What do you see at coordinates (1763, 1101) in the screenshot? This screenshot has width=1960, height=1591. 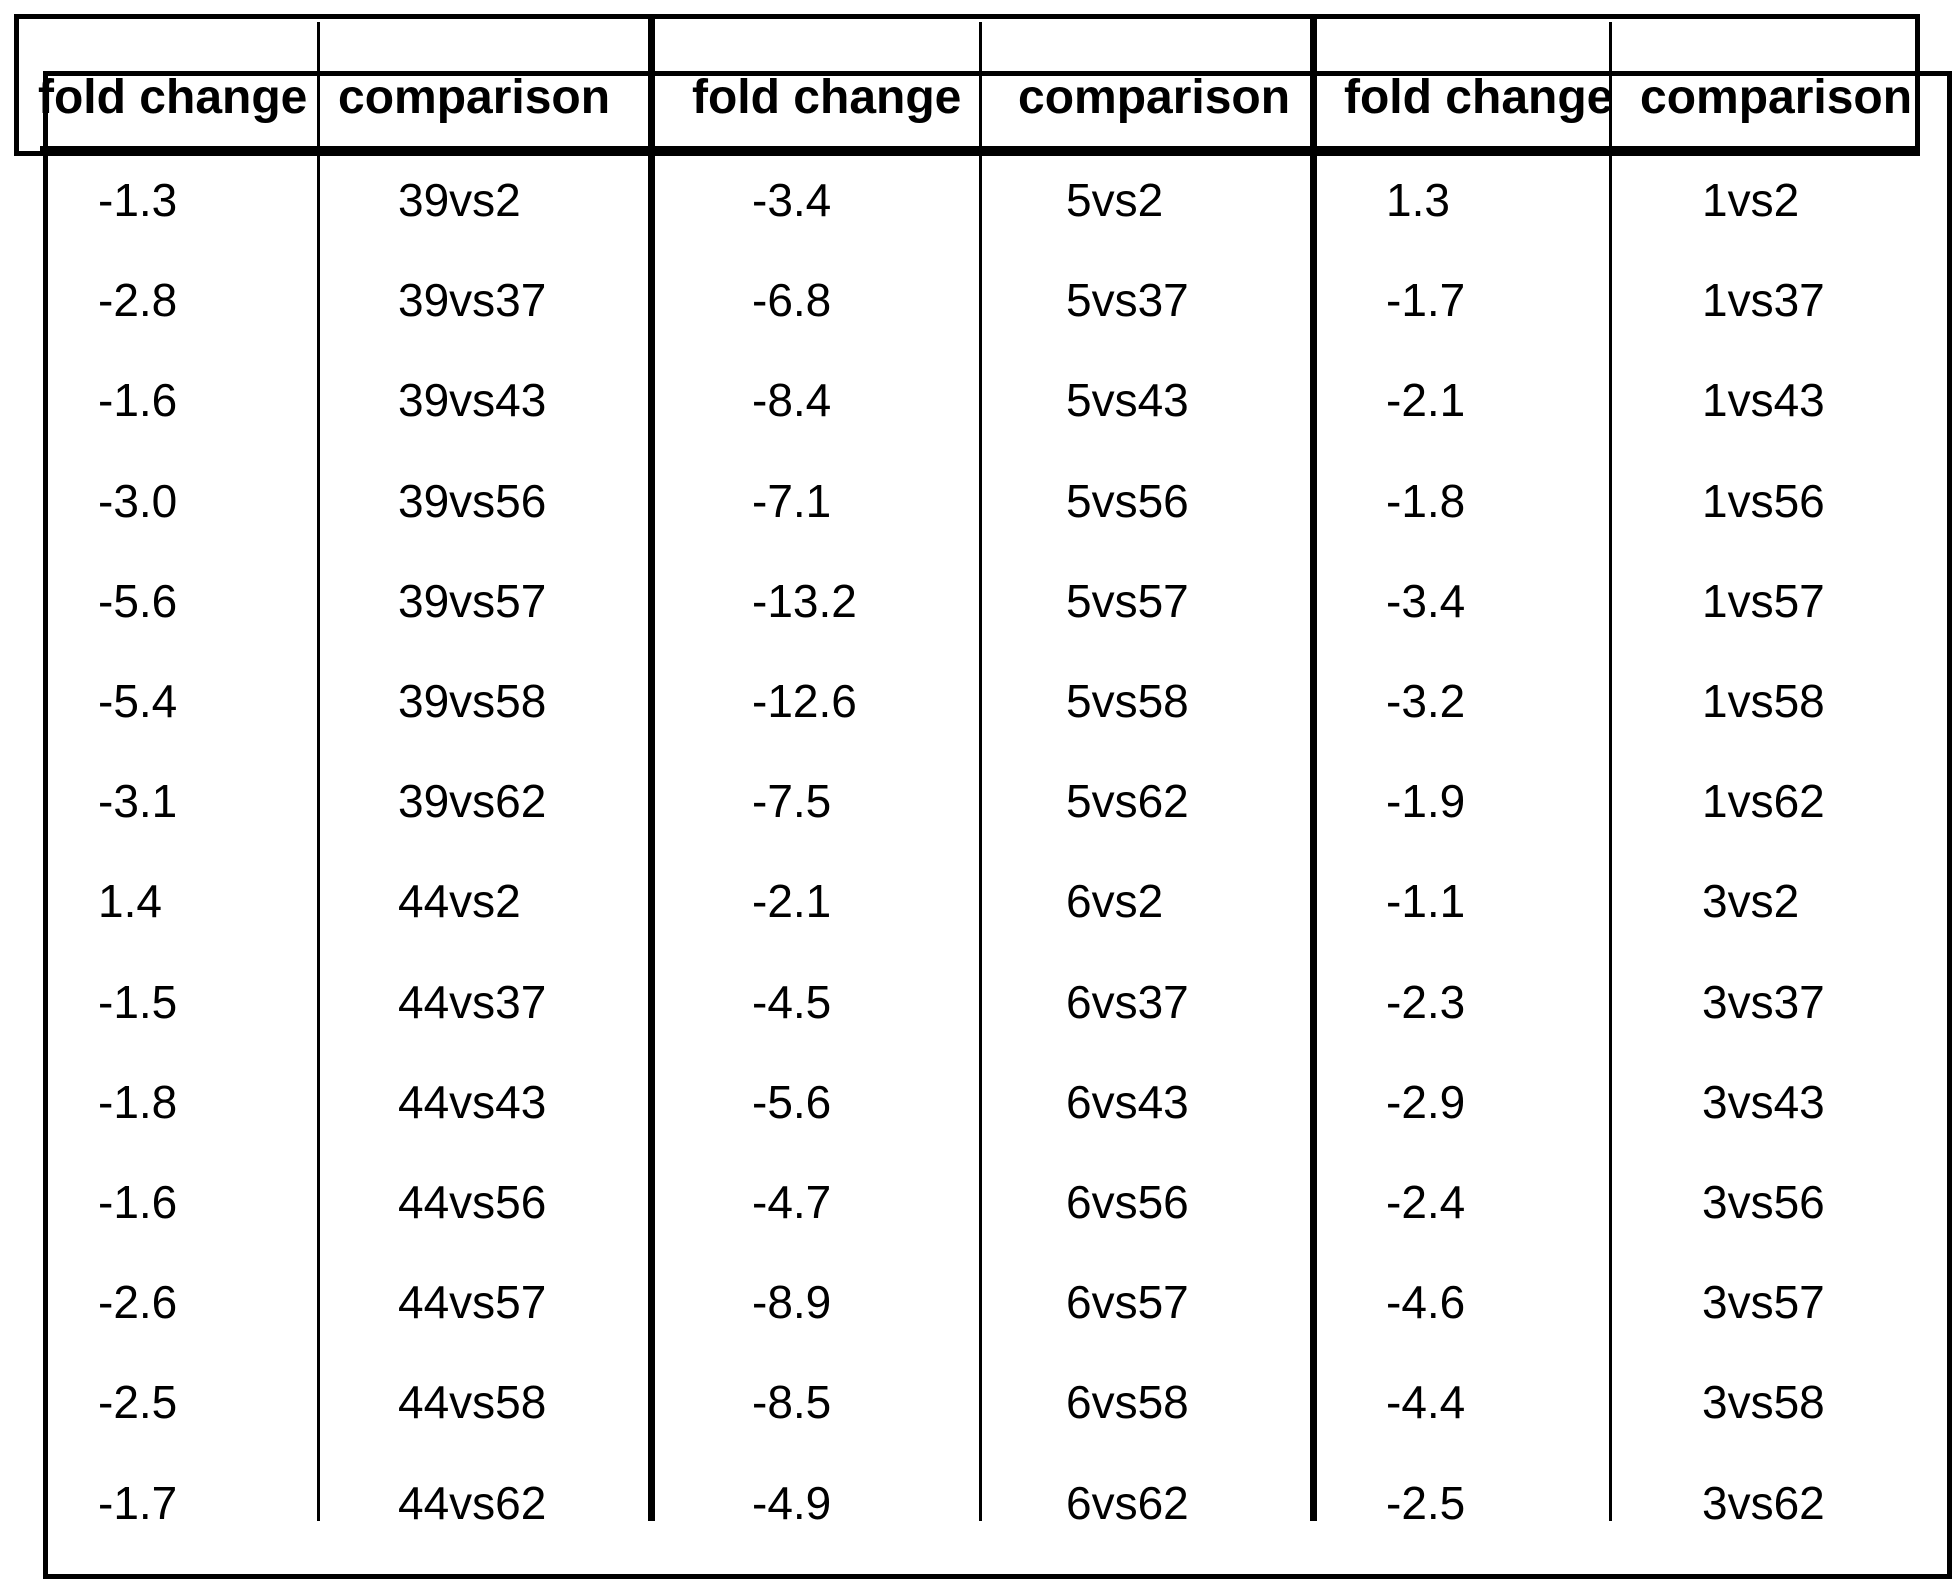 I see `comparison-cell: 3vs43` at bounding box center [1763, 1101].